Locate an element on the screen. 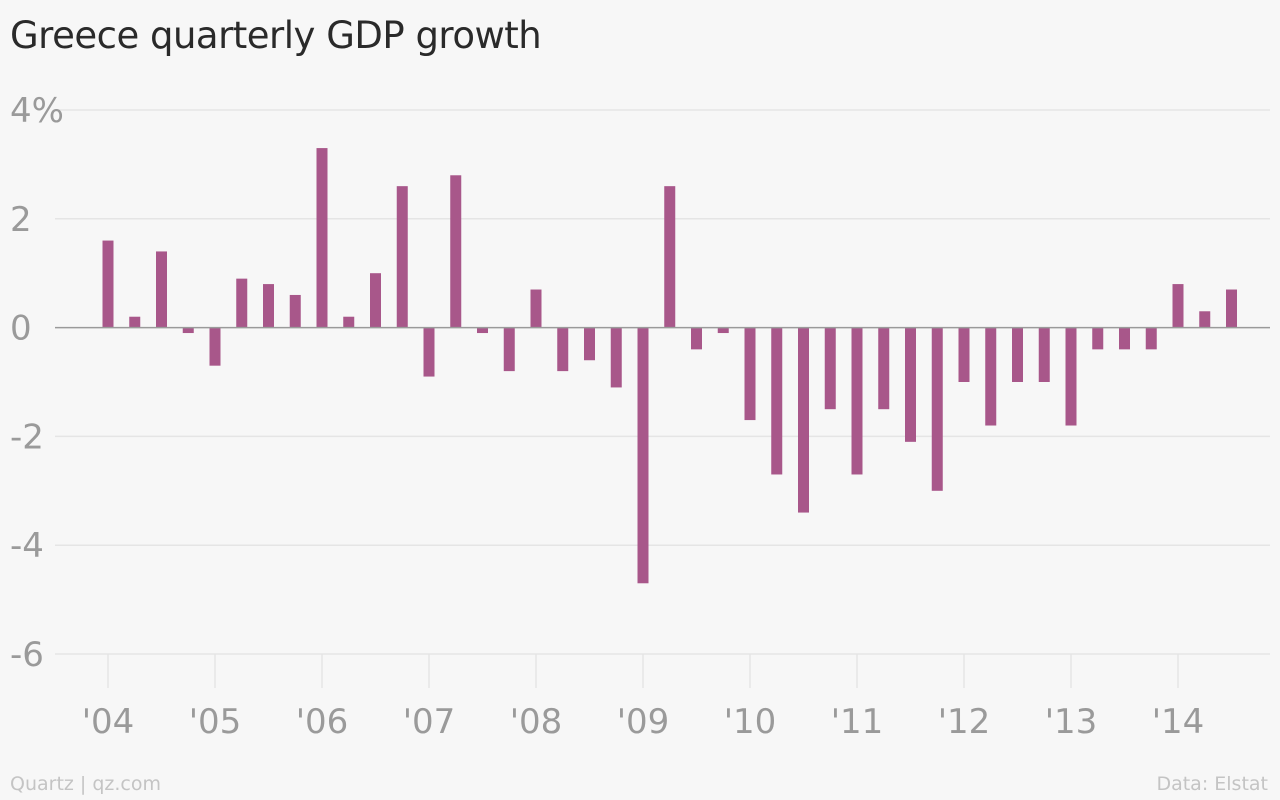  x-axis-ticks is located at coordinates (643, 671).